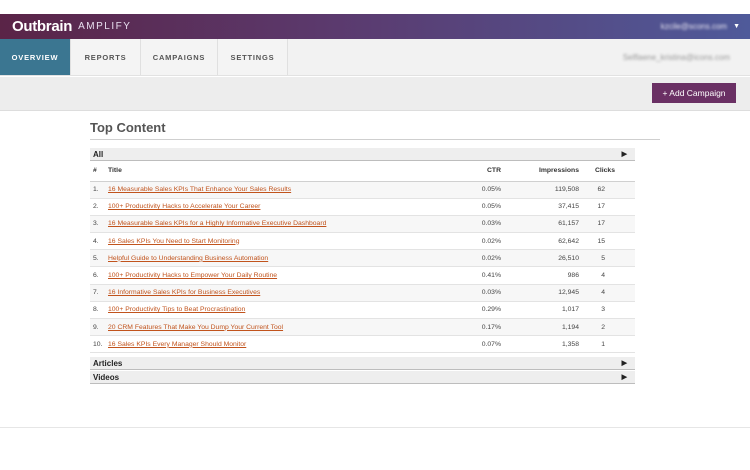  What do you see at coordinates (550, 344) in the screenshot?
I see `table-cell: 1,358` at bounding box center [550, 344].